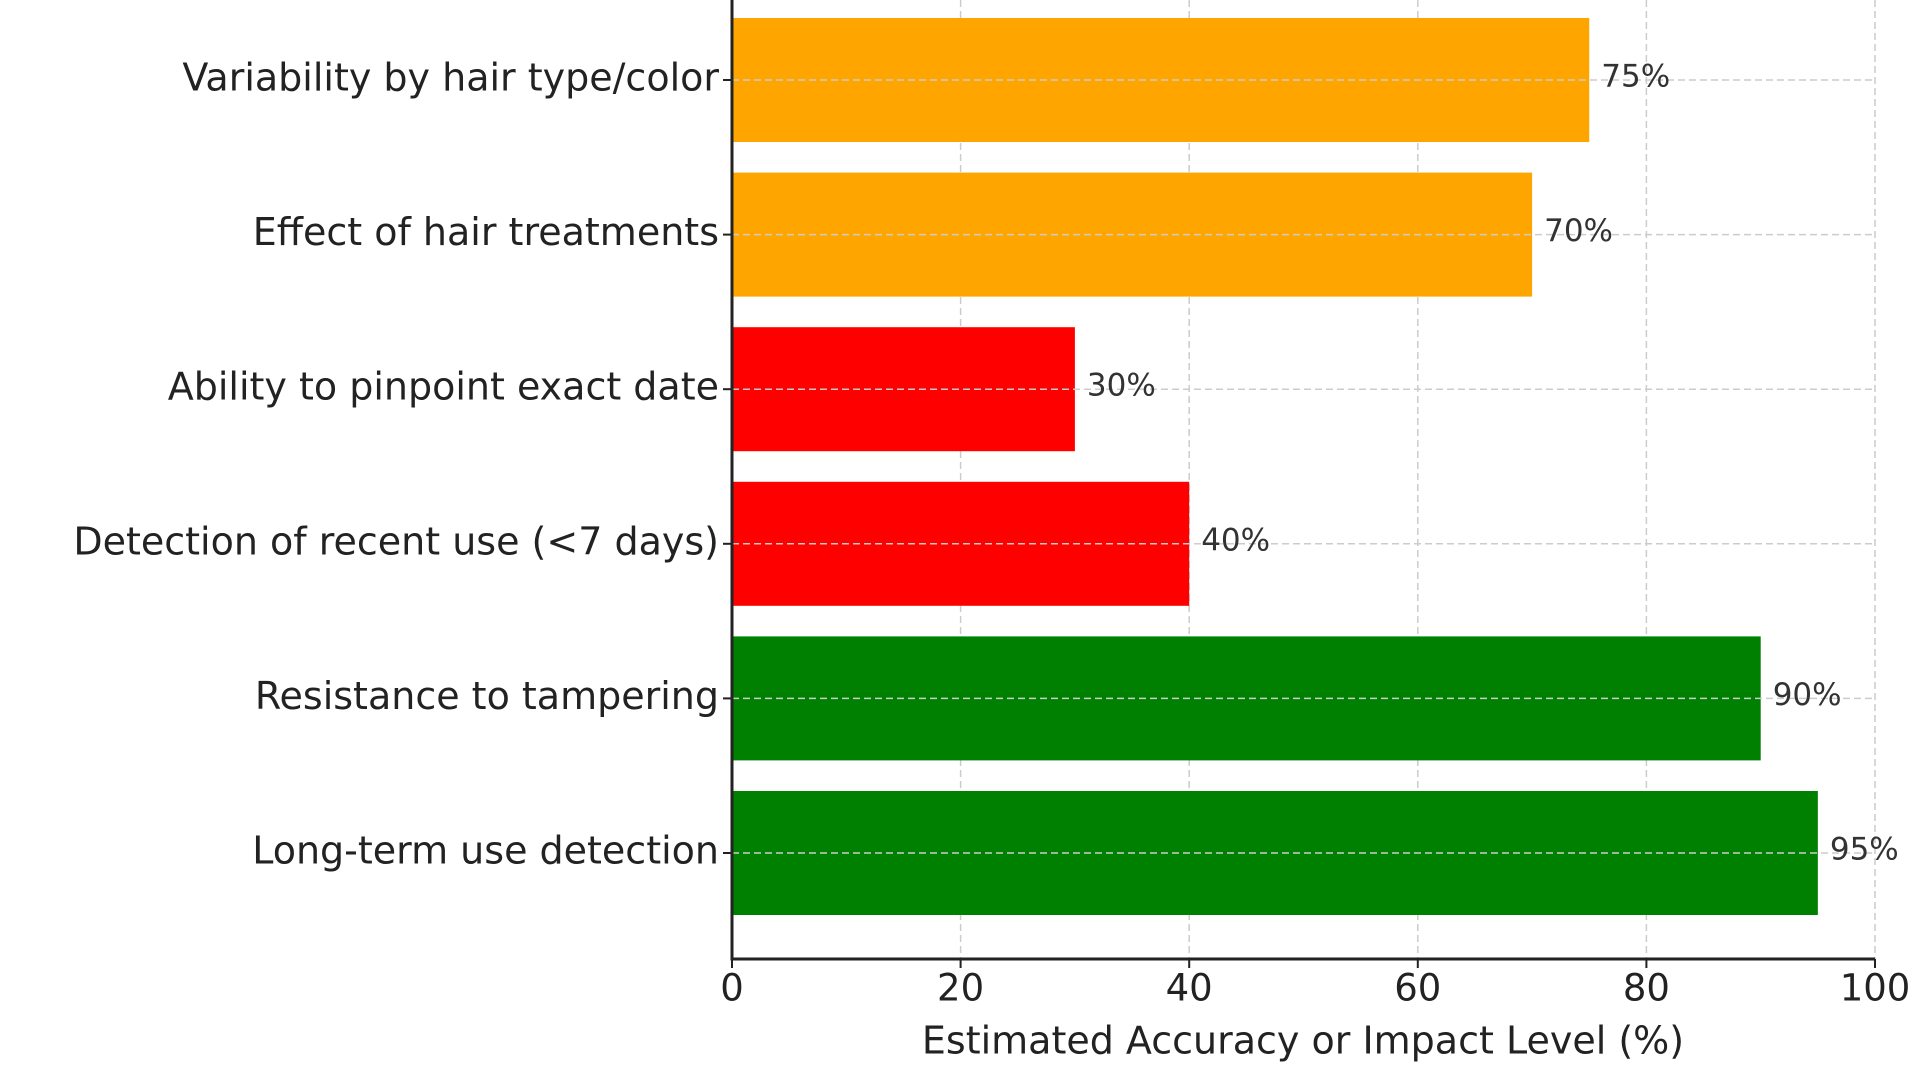  What do you see at coordinates (1417, 988) in the screenshot?
I see `x-tick-label: 60` at bounding box center [1417, 988].